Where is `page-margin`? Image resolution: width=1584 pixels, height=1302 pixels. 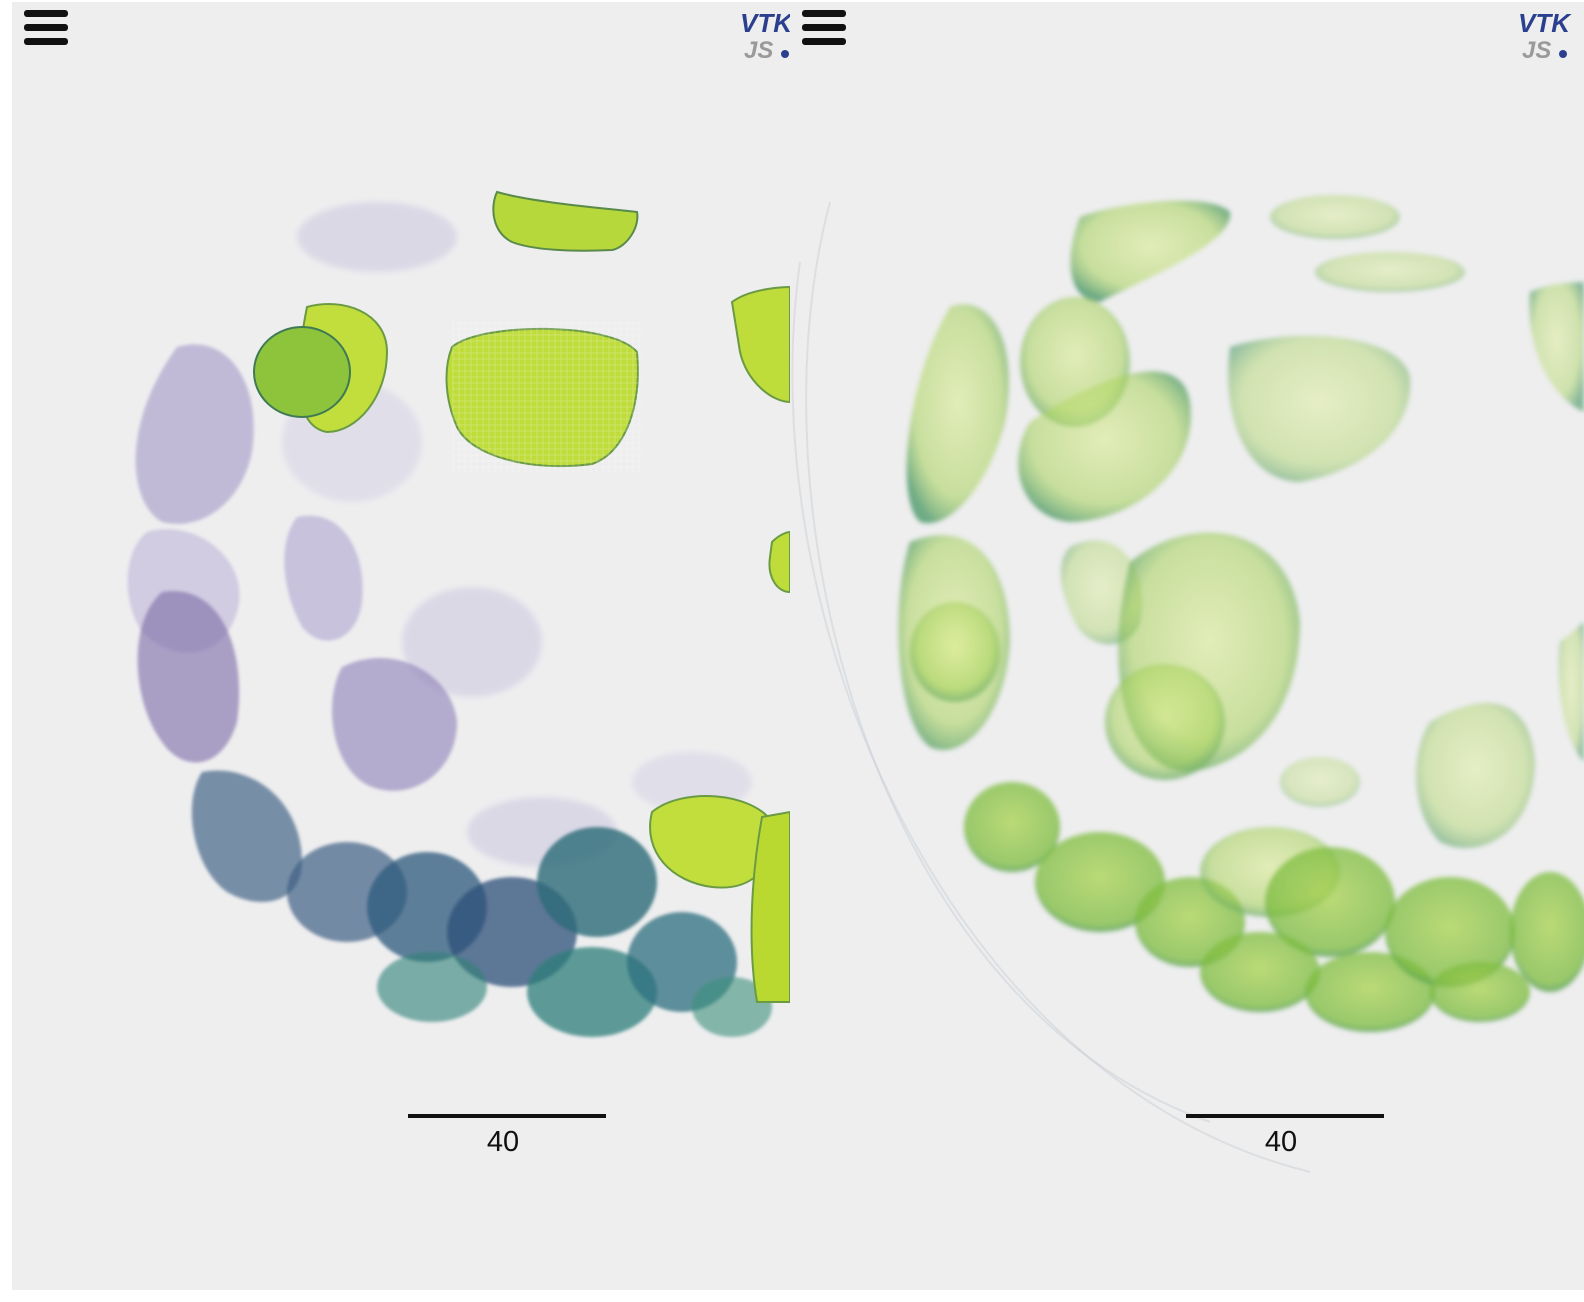 page-margin is located at coordinates (6, 651).